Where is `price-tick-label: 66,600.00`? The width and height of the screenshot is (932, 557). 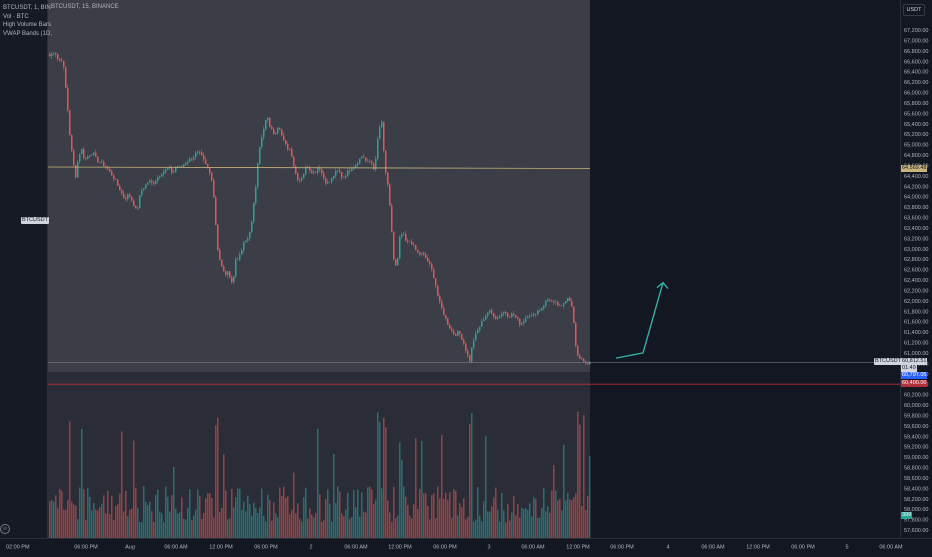 price-tick-label: 66,600.00 is located at coordinates (916, 62).